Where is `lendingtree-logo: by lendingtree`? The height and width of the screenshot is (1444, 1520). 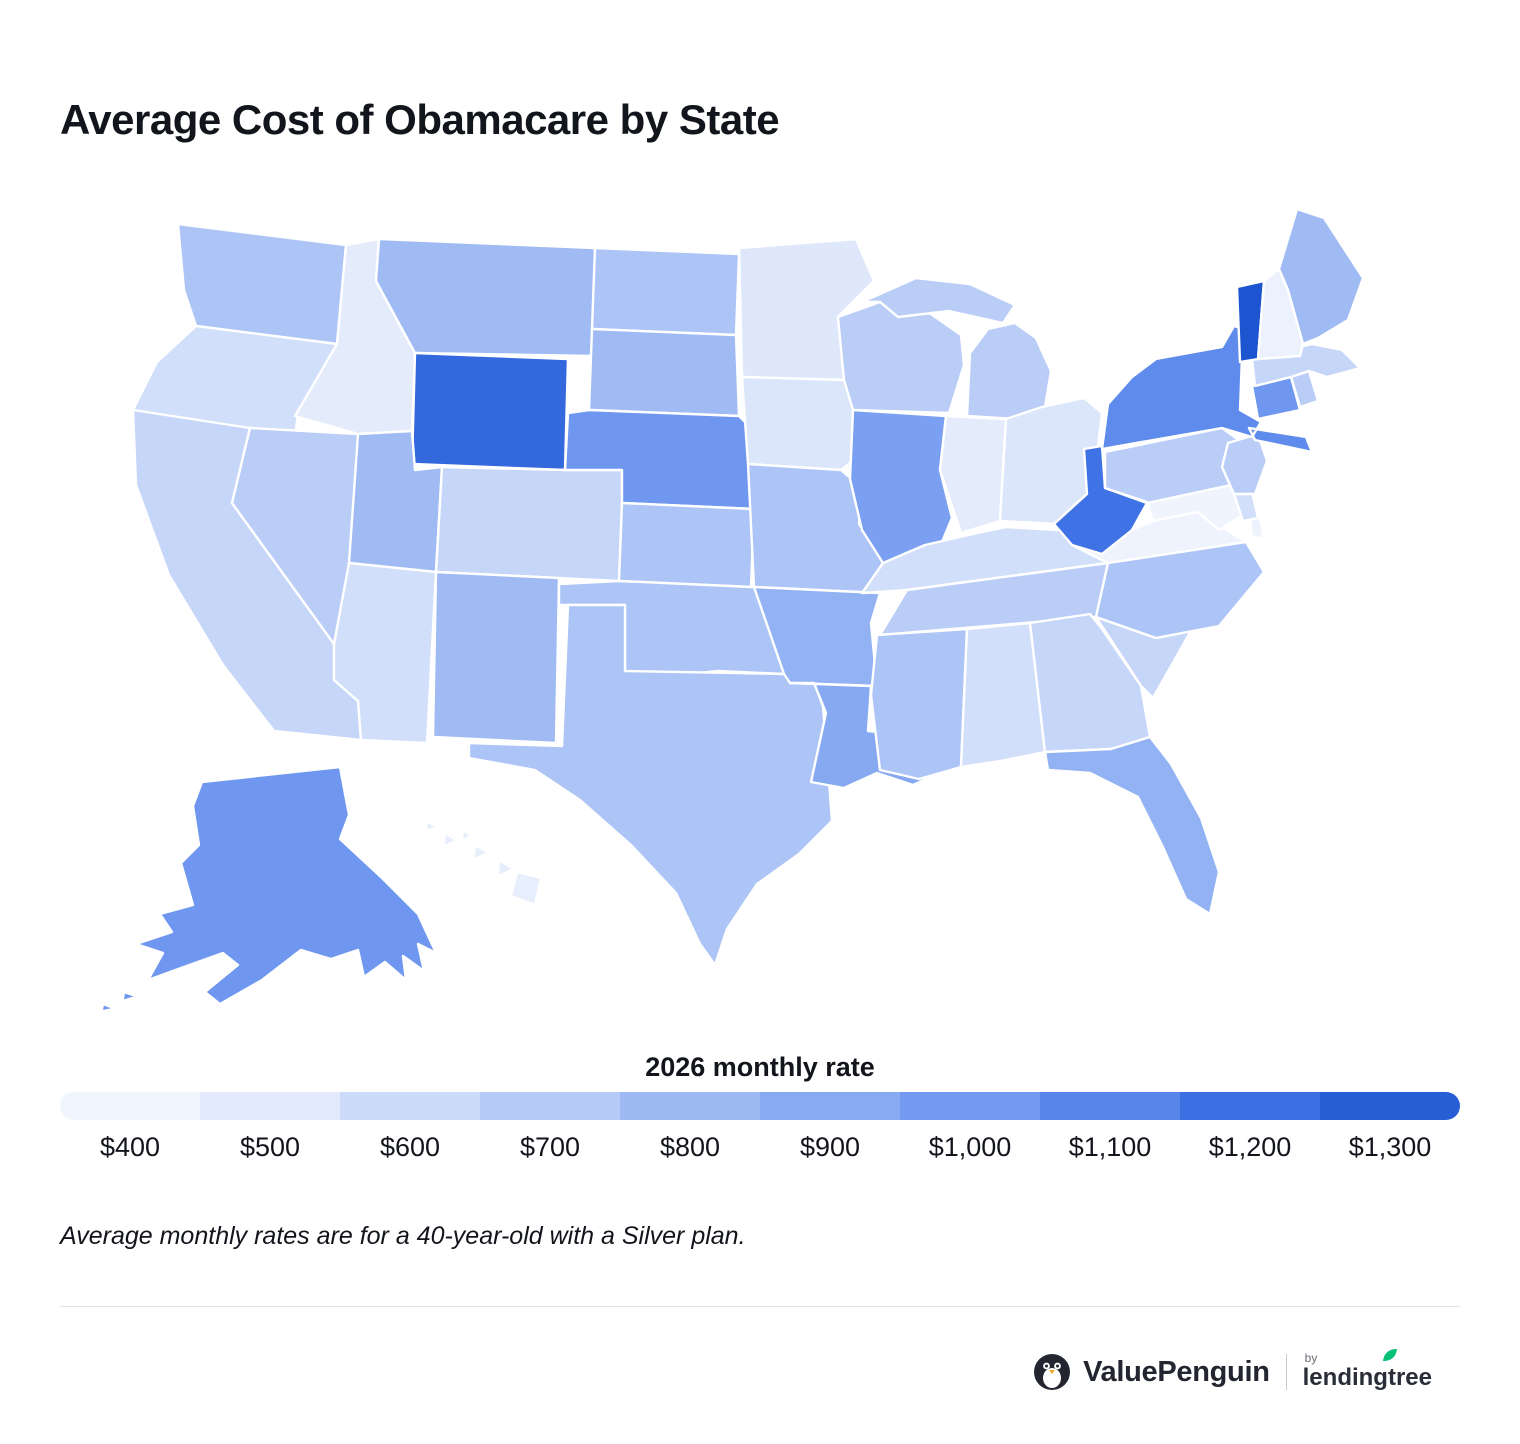
lendingtree-logo: by lendingtree is located at coordinates (1367, 1370).